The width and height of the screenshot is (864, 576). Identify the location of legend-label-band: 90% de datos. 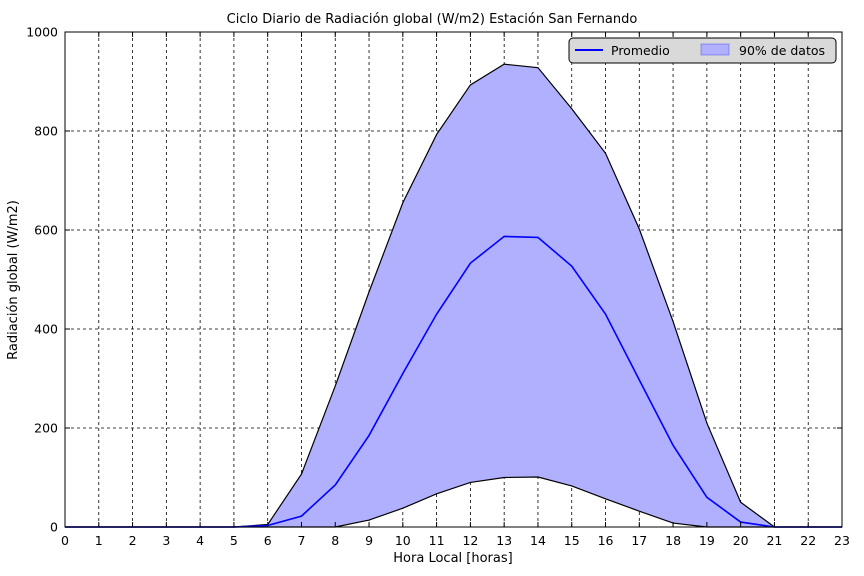
(782, 50).